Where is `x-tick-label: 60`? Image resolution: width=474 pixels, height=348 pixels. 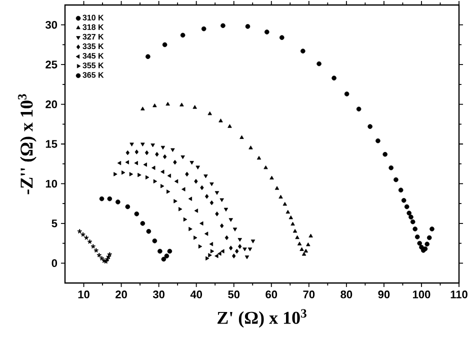
x-tick-label: 60 is located at coordinates (272, 294).